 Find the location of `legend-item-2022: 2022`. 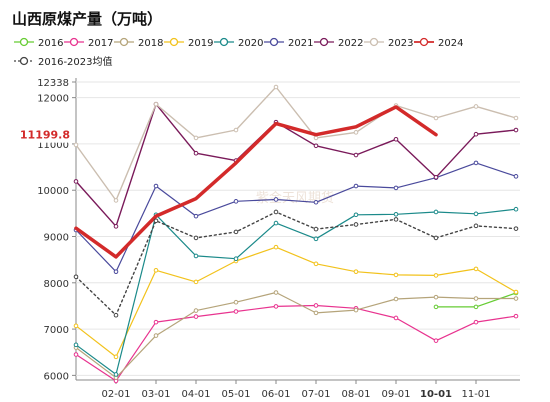

legend-item-2022: 2022 is located at coordinates (338, 43).